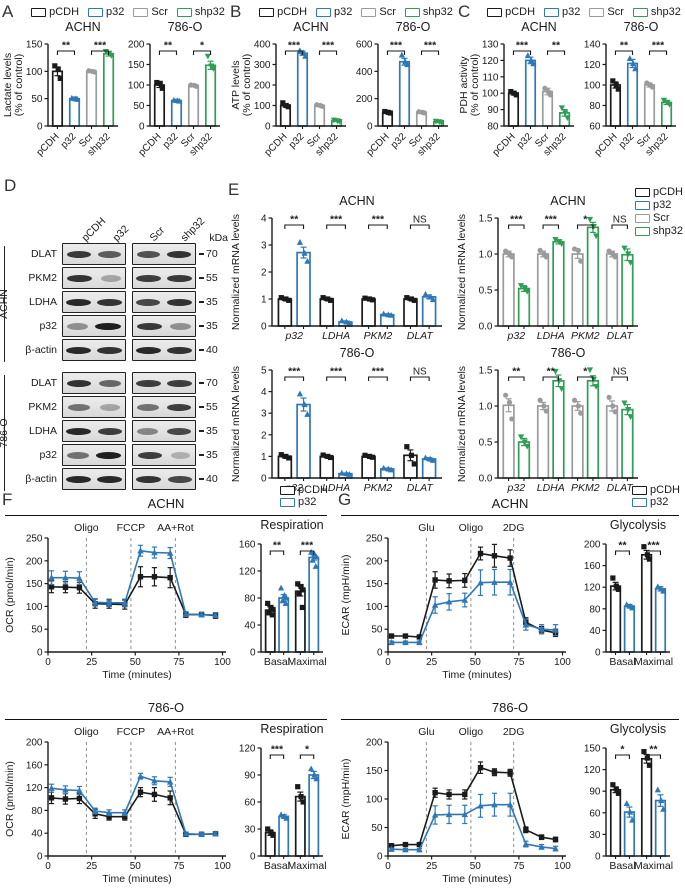 Image resolution: width=685 pixels, height=890 pixels. I want to click on svg-text: 2, so click(264, 273).